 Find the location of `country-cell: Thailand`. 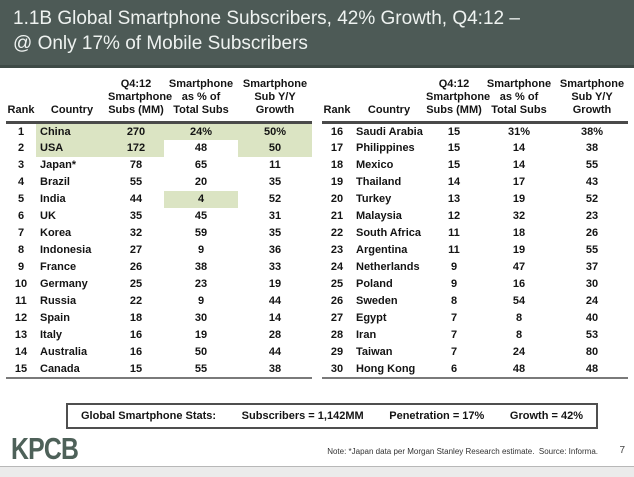

country-cell: Thailand is located at coordinates (379, 182).